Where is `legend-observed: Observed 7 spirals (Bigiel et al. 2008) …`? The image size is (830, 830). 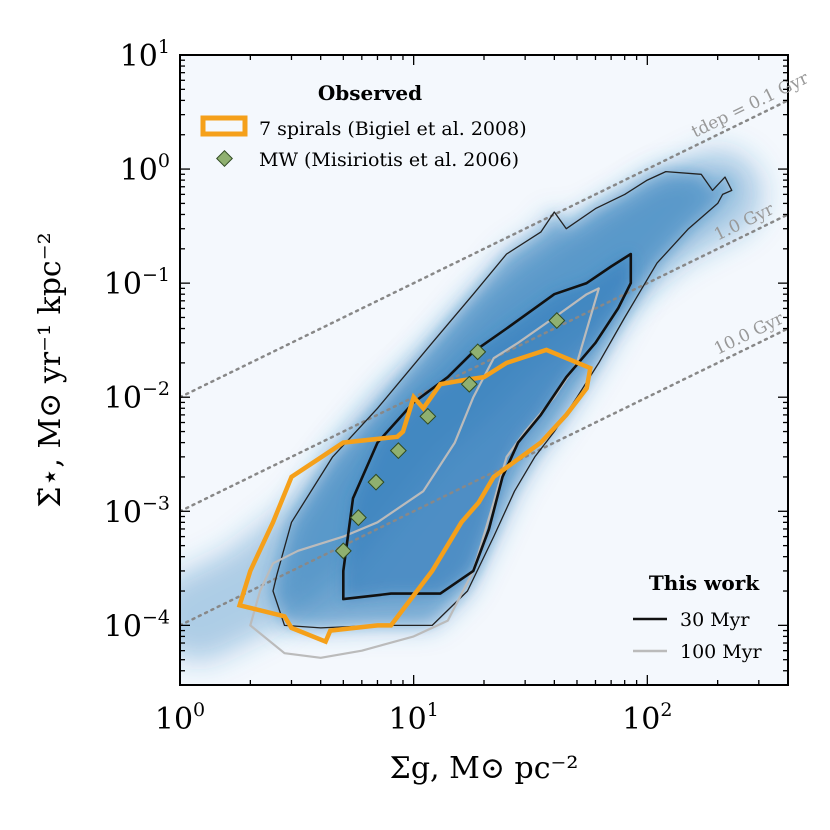
legend-observed: Observed 7 spirals (Bigiel et al. 2008) … is located at coordinates (363, 126).